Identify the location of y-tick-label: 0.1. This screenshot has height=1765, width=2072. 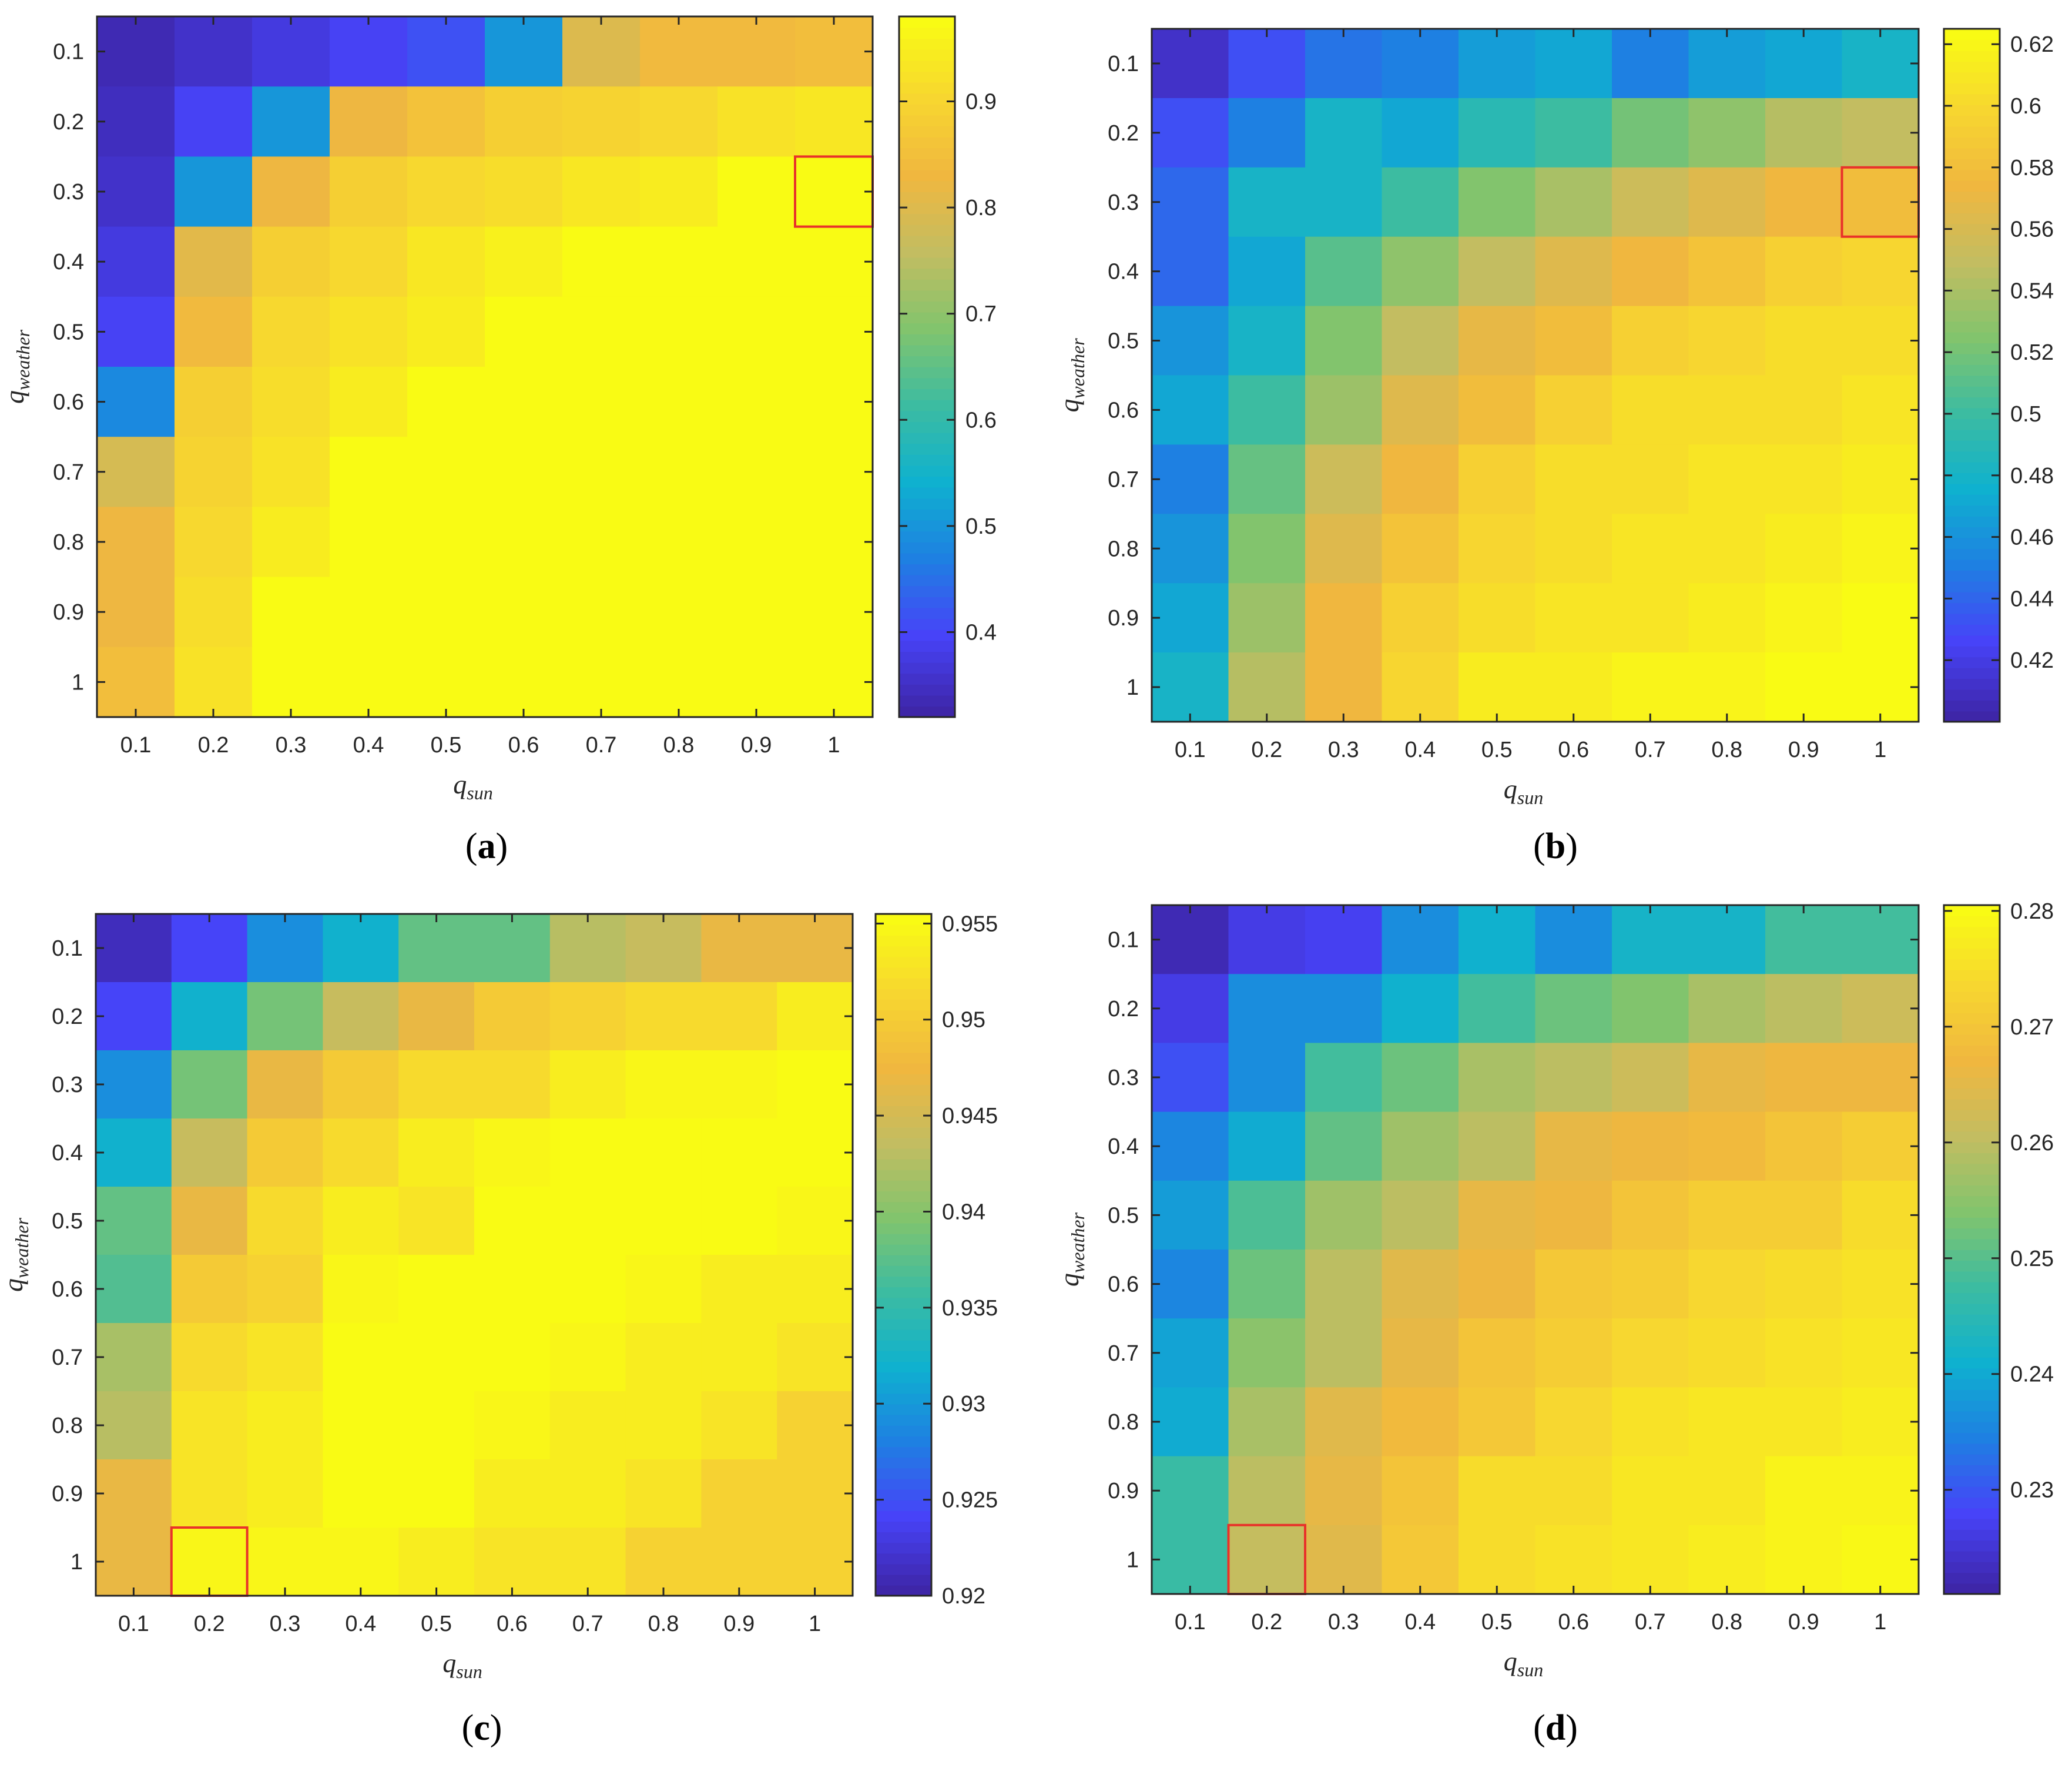
(67, 948).